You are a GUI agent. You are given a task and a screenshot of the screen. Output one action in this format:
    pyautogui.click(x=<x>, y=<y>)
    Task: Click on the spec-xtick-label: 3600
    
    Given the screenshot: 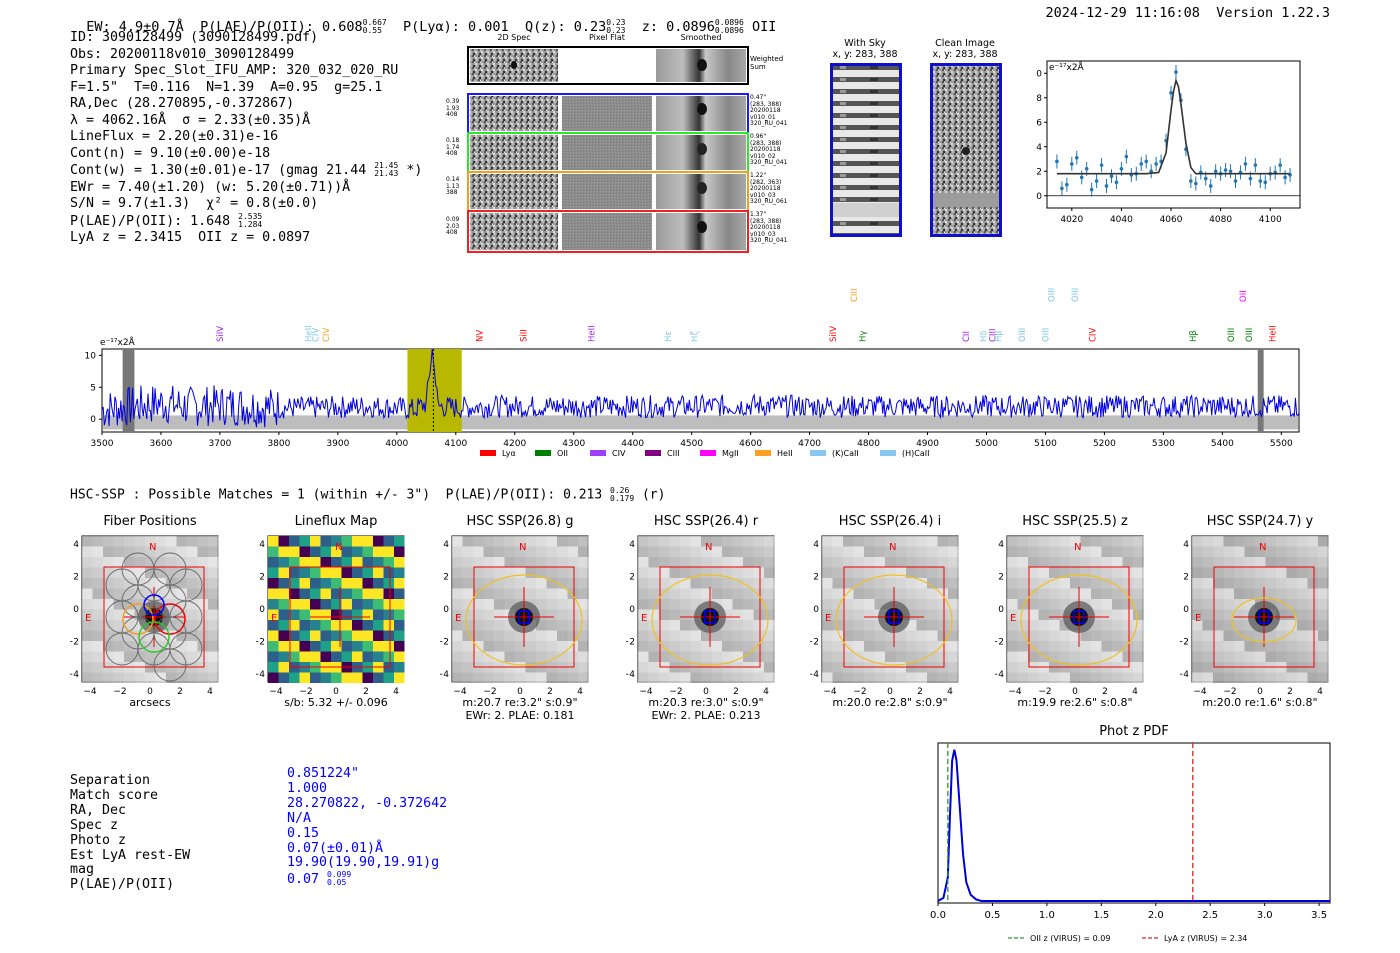 What is the action you would take?
    pyautogui.click(x=161, y=444)
    